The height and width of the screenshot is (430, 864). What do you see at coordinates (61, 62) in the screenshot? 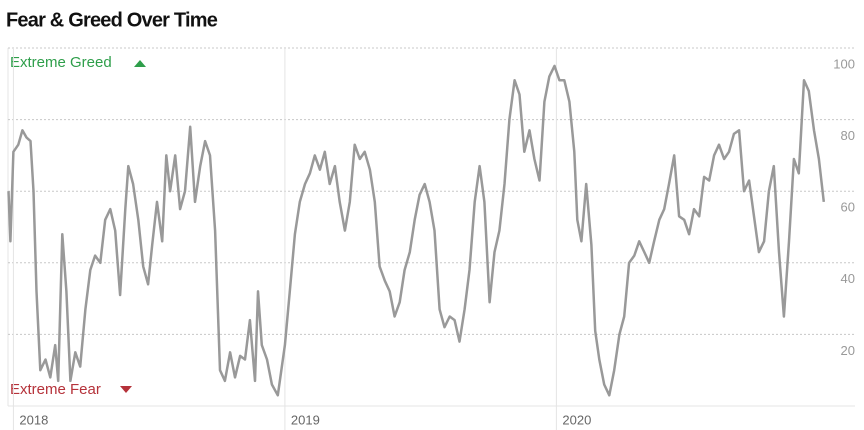
I see `greed-label: Extreme Greed` at bounding box center [61, 62].